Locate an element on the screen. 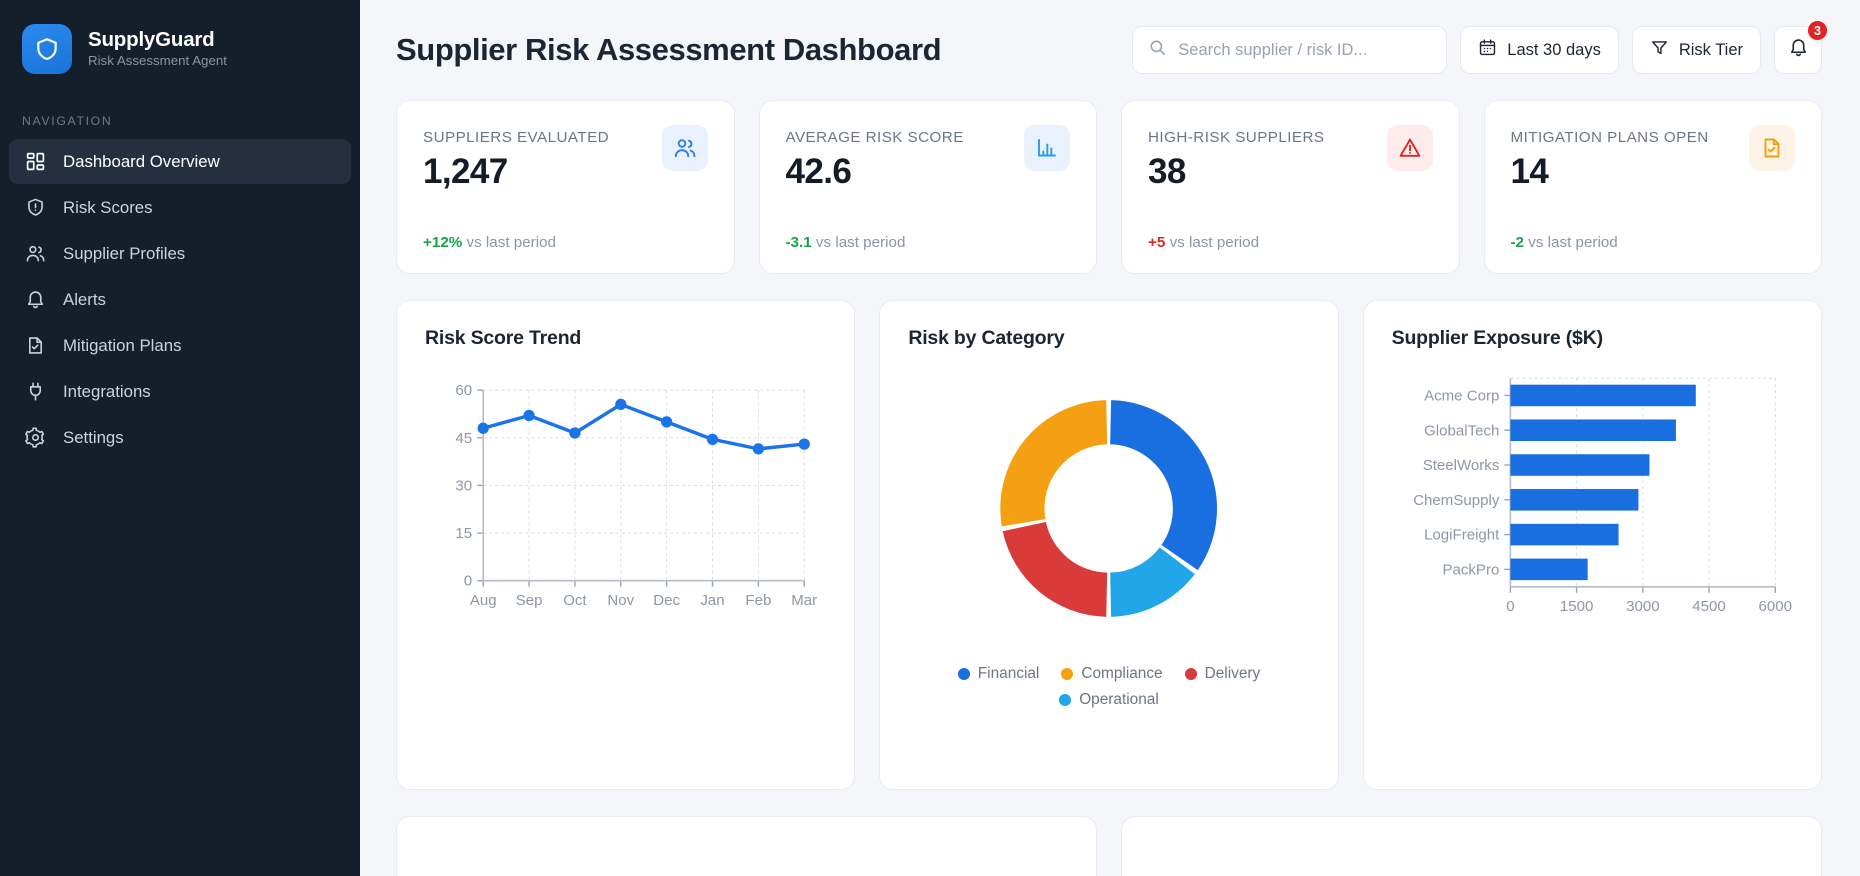  sidebar-item-settings: Settings is located at coordinates (180, 437).